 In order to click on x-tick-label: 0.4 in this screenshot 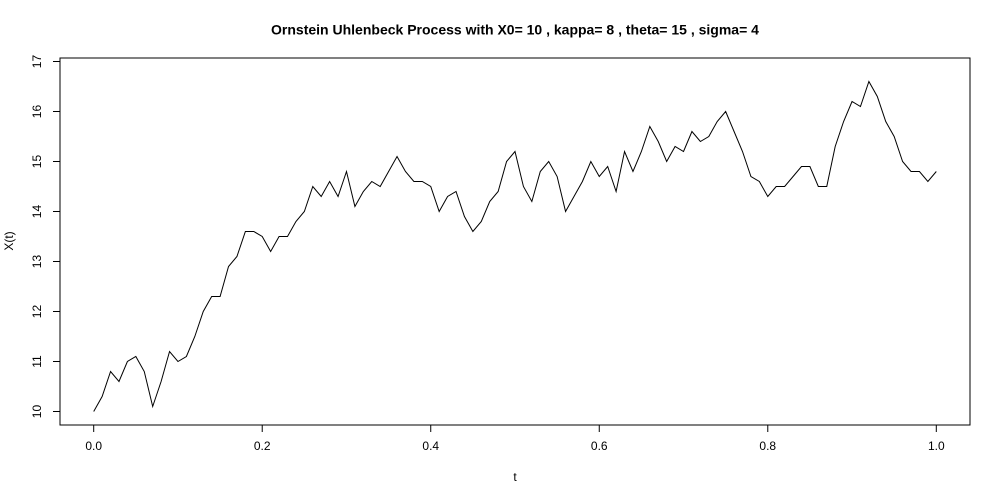, I will do `click(430, 446)`.